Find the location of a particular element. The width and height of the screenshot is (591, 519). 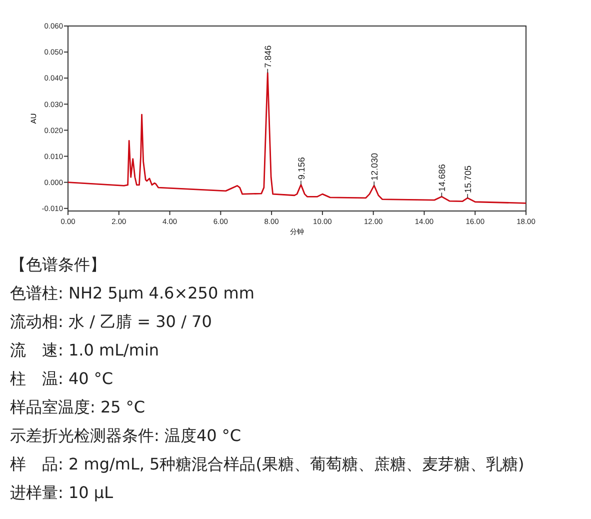

text: 色谱柱: NH2 5μm 4.6×250 mm is located at coordinates (132, 293).